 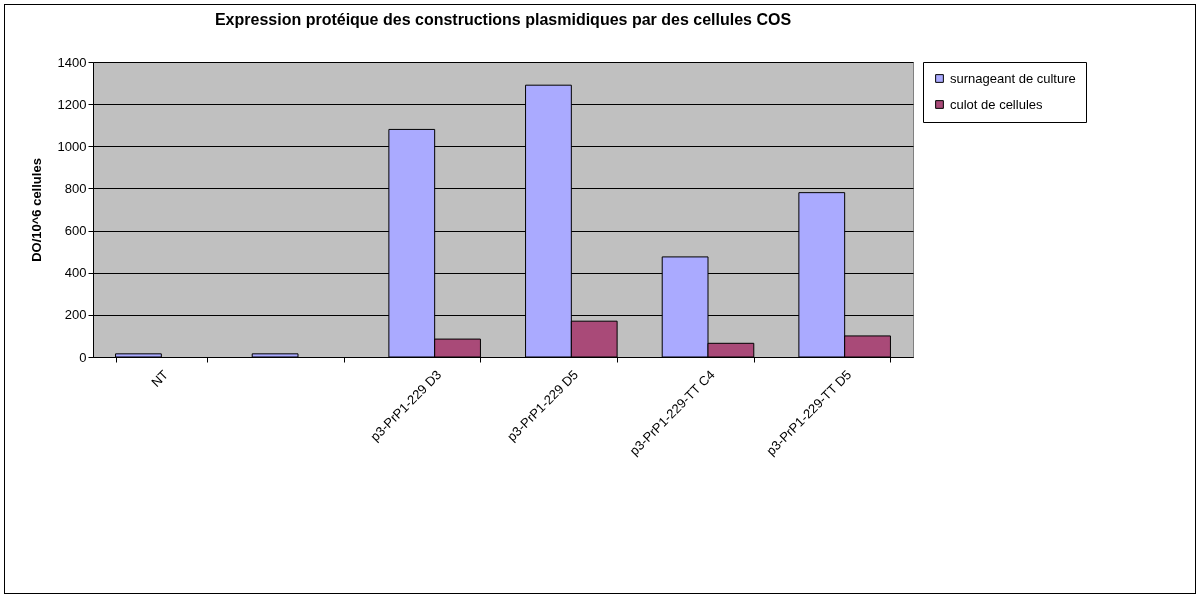 I want to click on x-tick-label: NT, so click(x=160, y=378).